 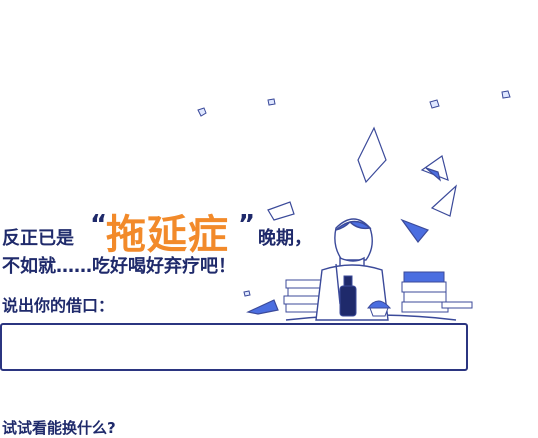 I want to click on excuse-prompt-label: 说出你的借口：, so click(x=58, y=305).